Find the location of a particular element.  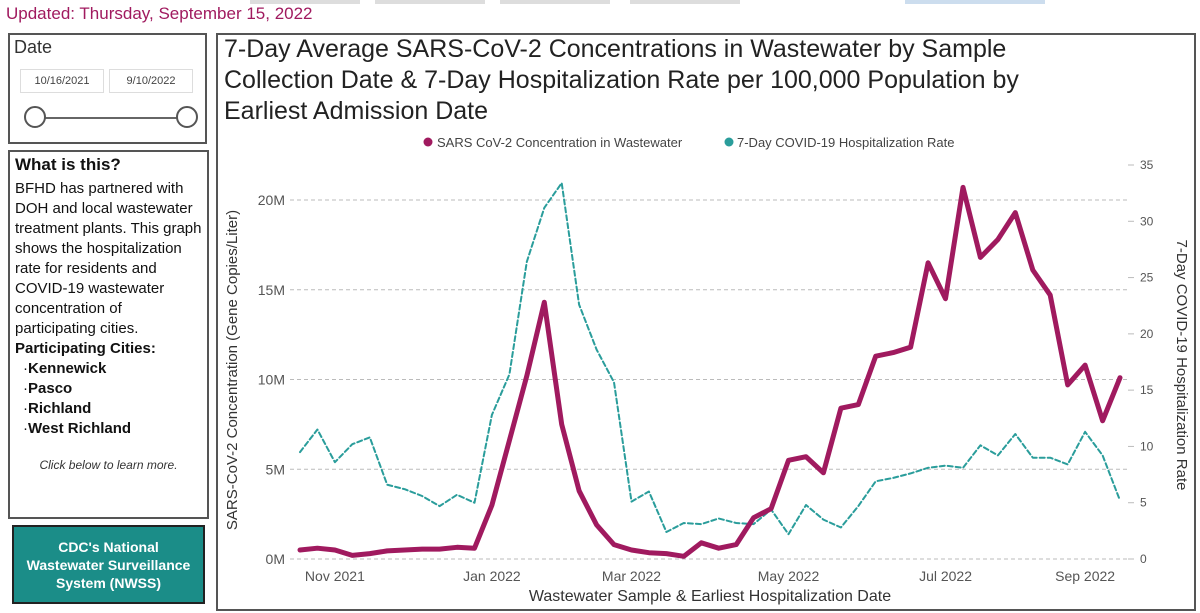

note: Click below to learn more. is located at coordinates (108, 465).